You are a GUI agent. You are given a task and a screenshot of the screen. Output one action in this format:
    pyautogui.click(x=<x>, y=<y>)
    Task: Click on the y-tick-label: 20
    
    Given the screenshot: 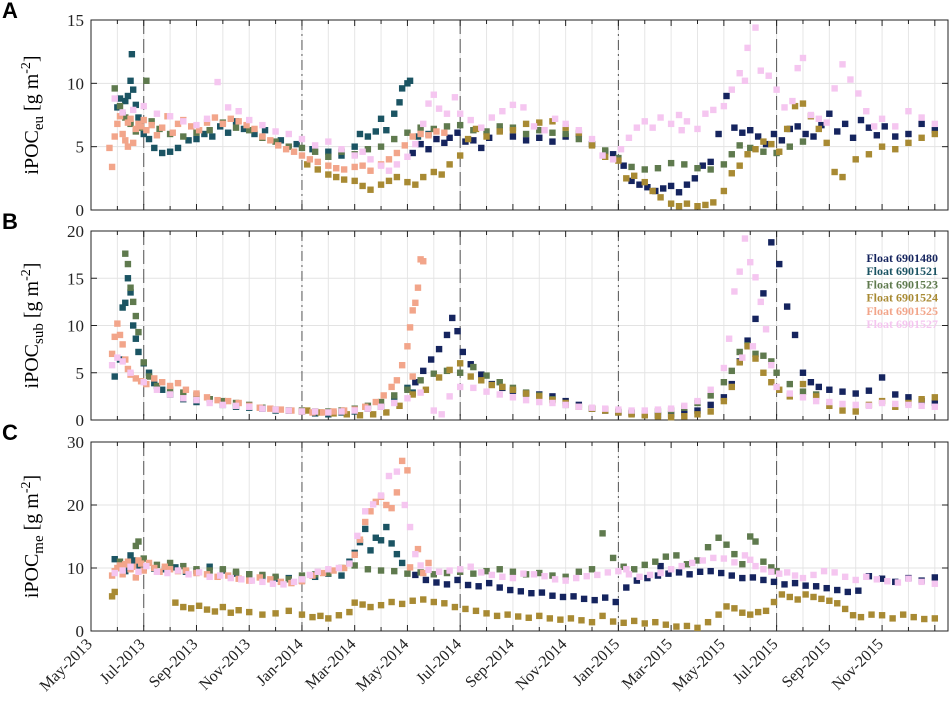 What is the action you would take?
    pyautogui.click(x=75, y=231)
    